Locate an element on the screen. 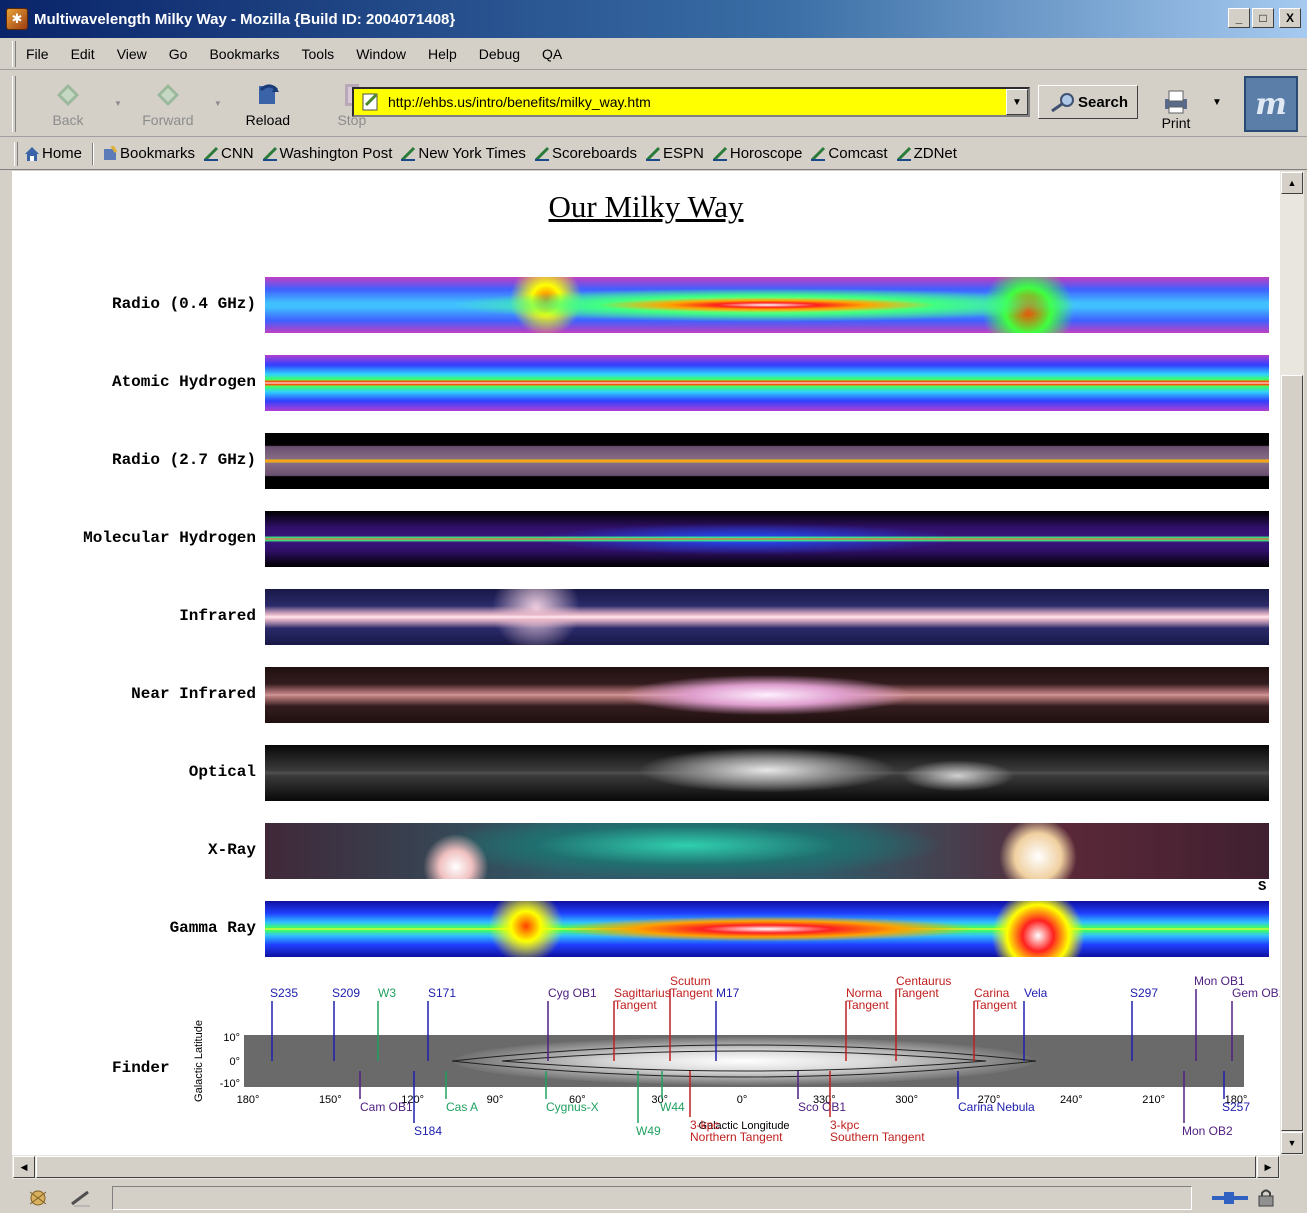 This screenshot has width=1307, height=1213. bookmark-washington-post: Washington Post is located at coordinates (327, 153).